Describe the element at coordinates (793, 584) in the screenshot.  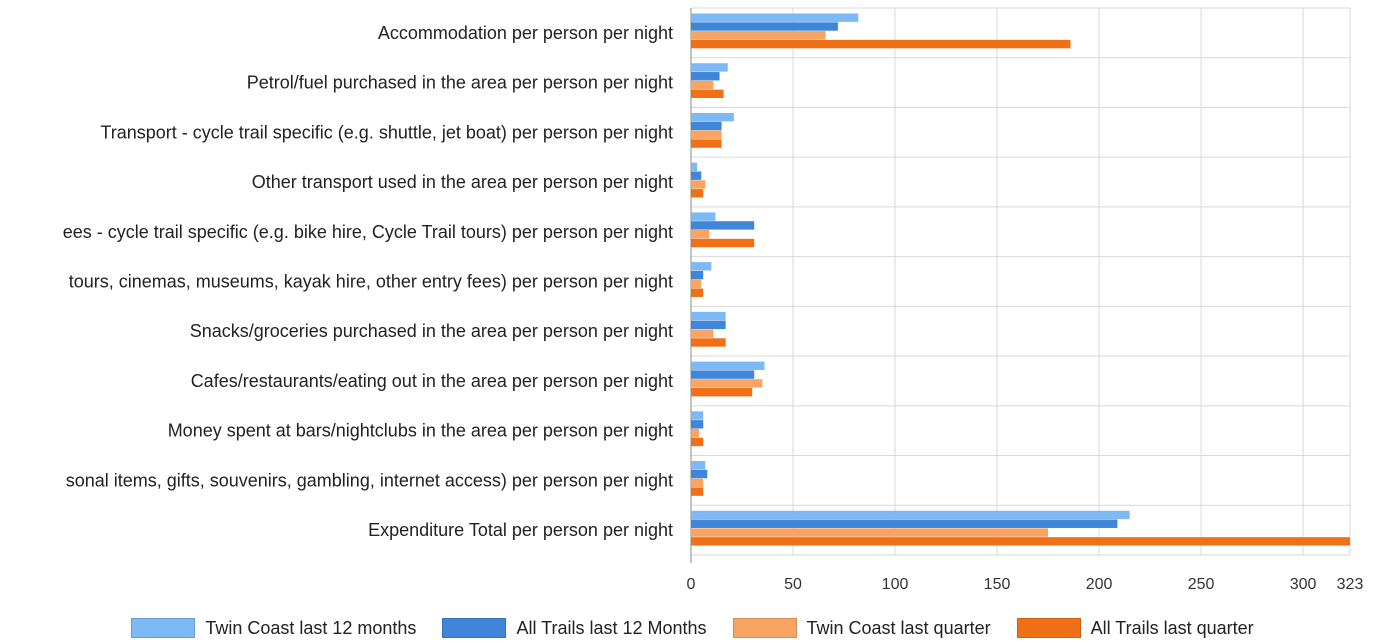
I see `x-tick-label: 50` at that location.